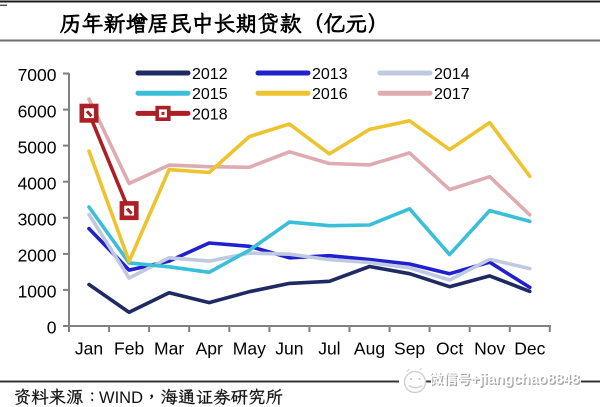  Describe the element at coordinates (52, 328) in the screenshot. I see `svg-text: 0` at that location.